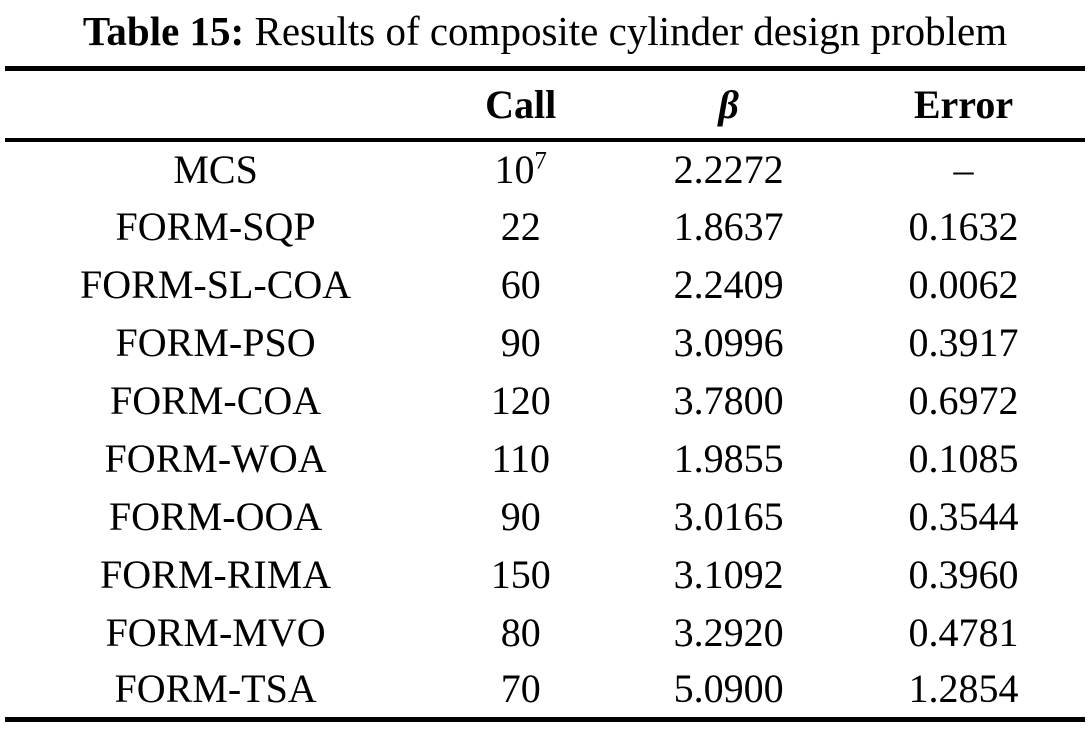 This screenshot has height=746, width=1090. Describe the element at coordinates (728, 226) in the screenshot. I see `beta-cell: 1.8637` at that location.